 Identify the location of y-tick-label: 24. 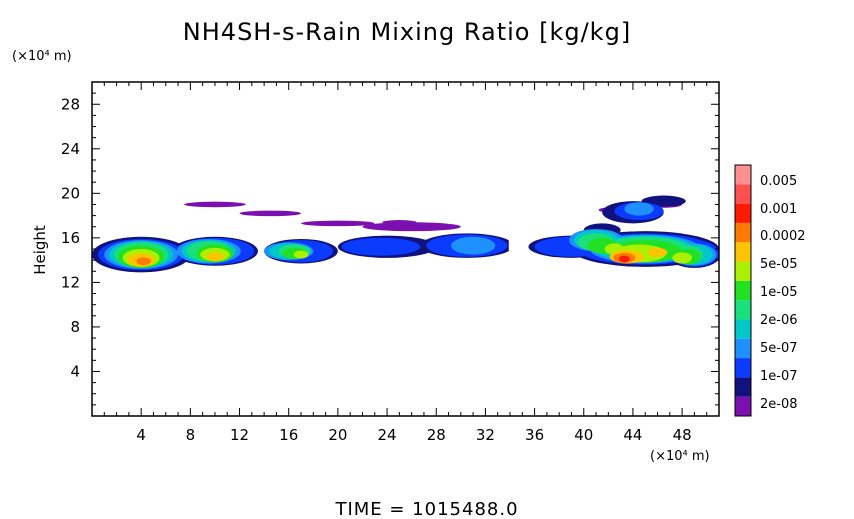
(70, 149).